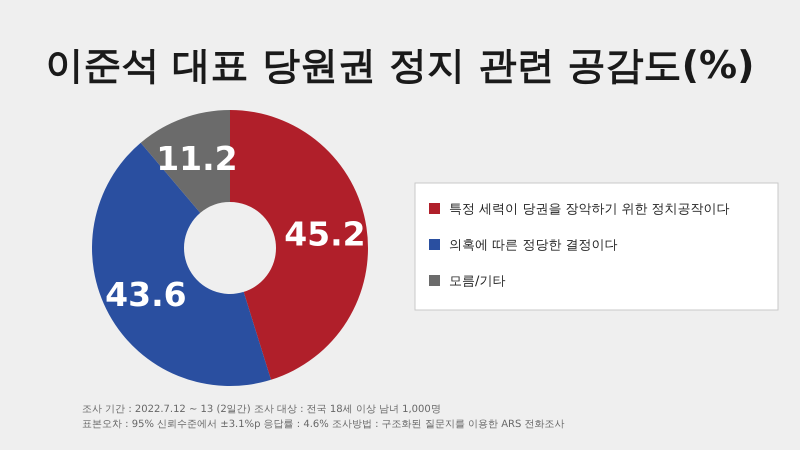 The height and width of the screenshot is (450, 800). What do you see at coordinates (146, 294) in the screenshot?
I see `data-label: 43.6` at bounding box center [146, 294].